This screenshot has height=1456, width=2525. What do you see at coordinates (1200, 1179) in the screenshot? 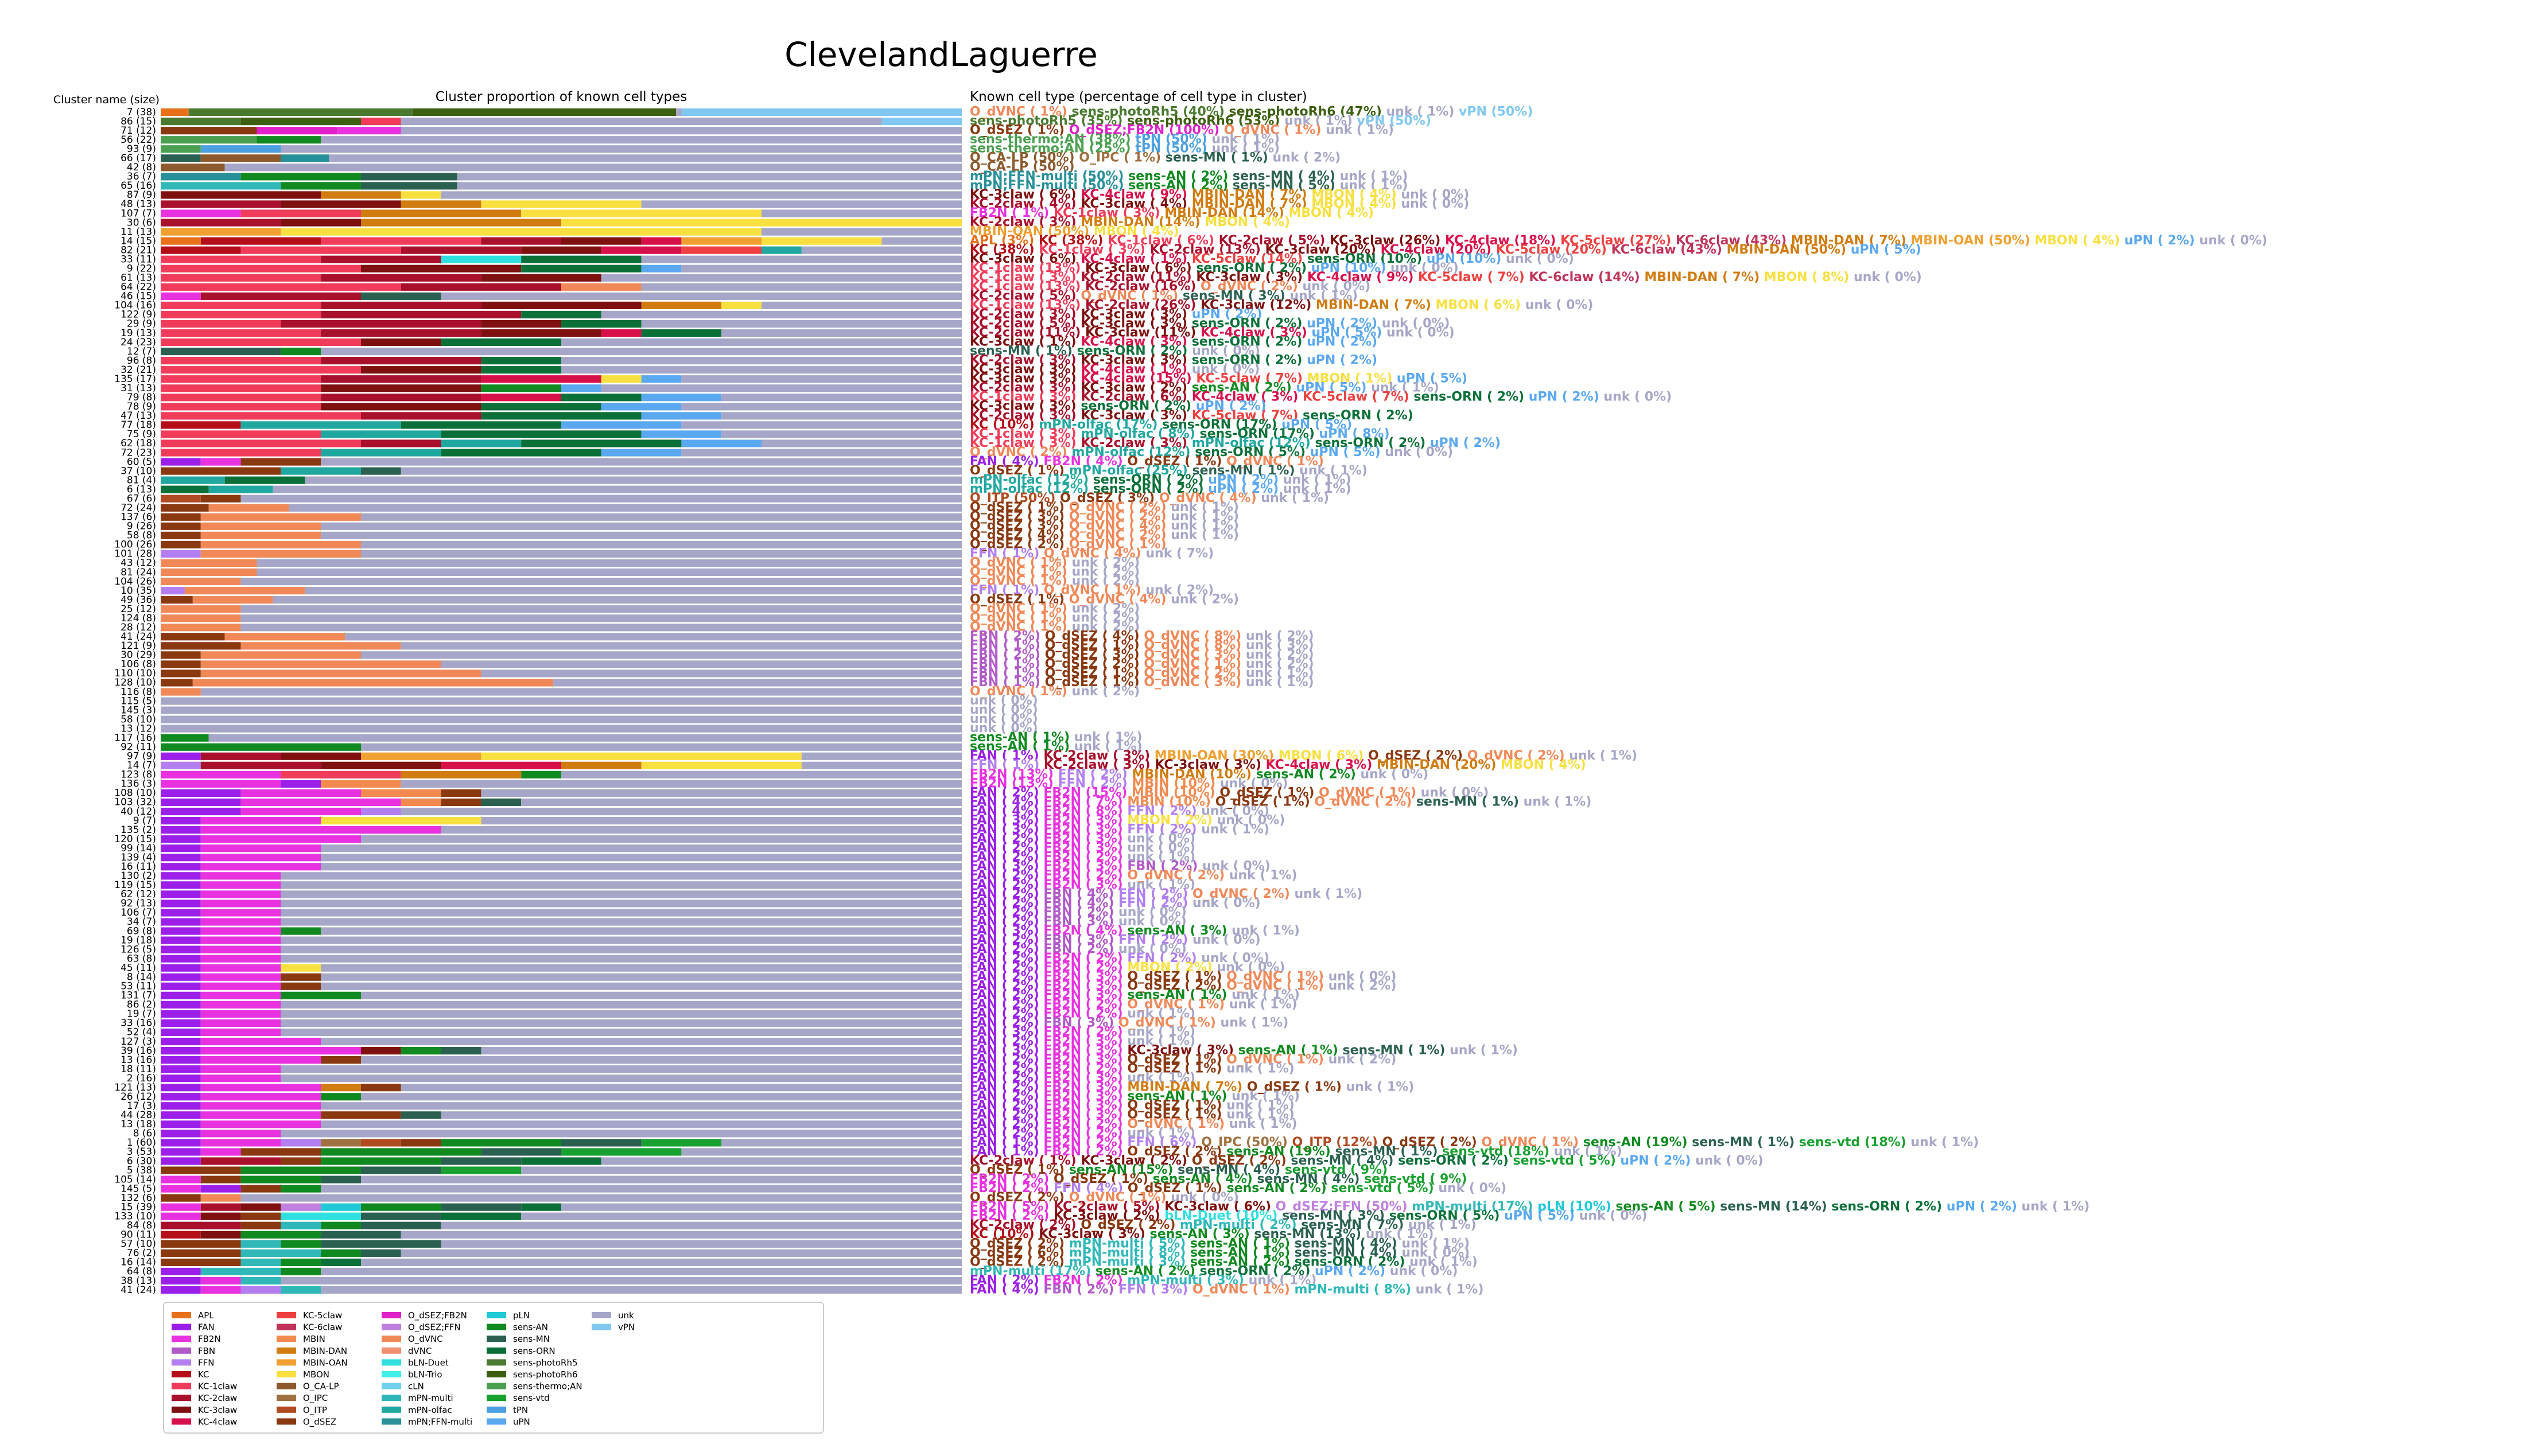
I see `annotation-entry: sens-AN ( 4%)` at bounding box center [1200, 1179].